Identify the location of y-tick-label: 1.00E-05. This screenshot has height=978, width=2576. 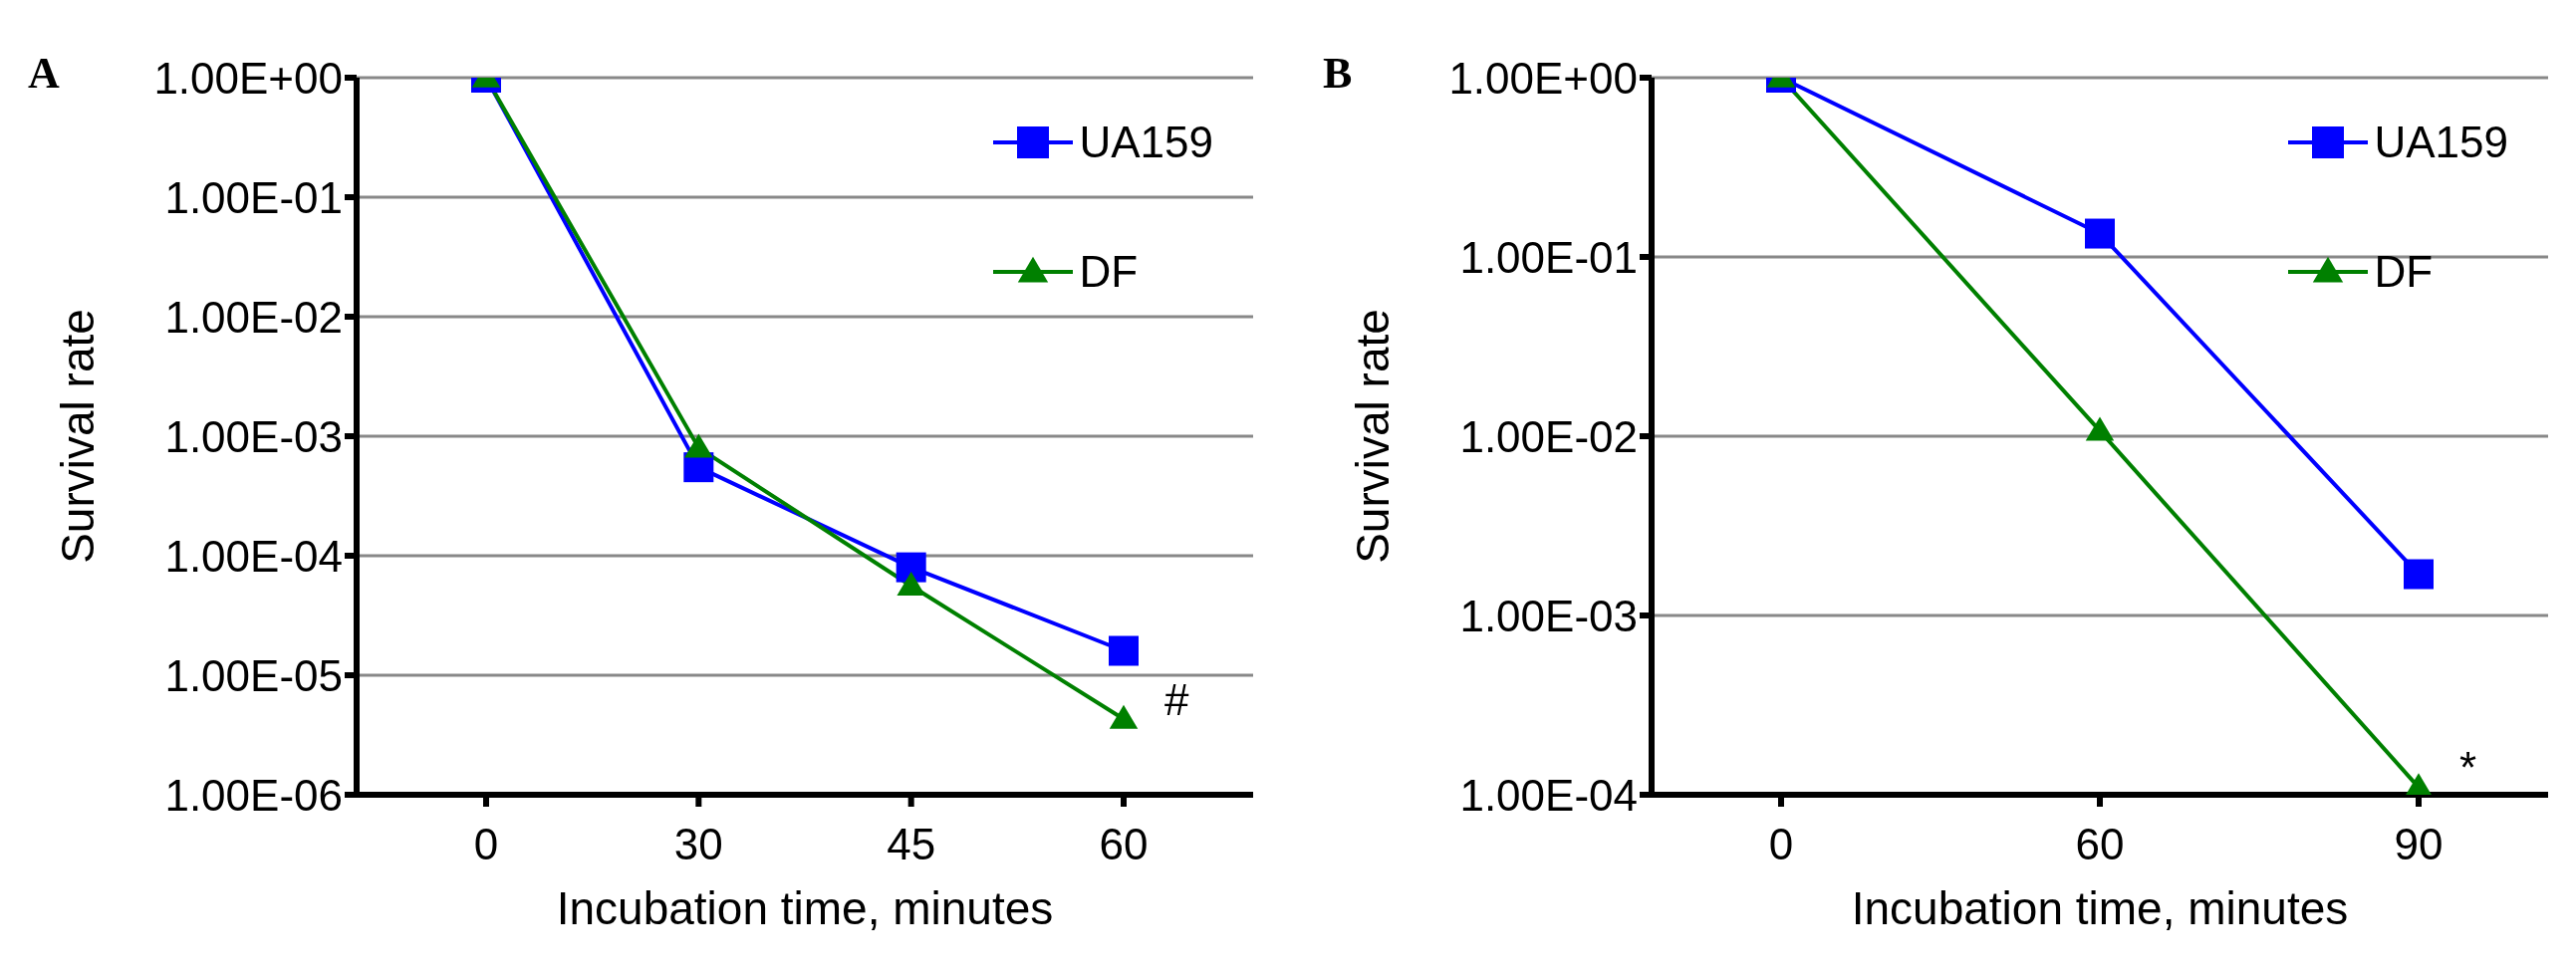
(253, 675).